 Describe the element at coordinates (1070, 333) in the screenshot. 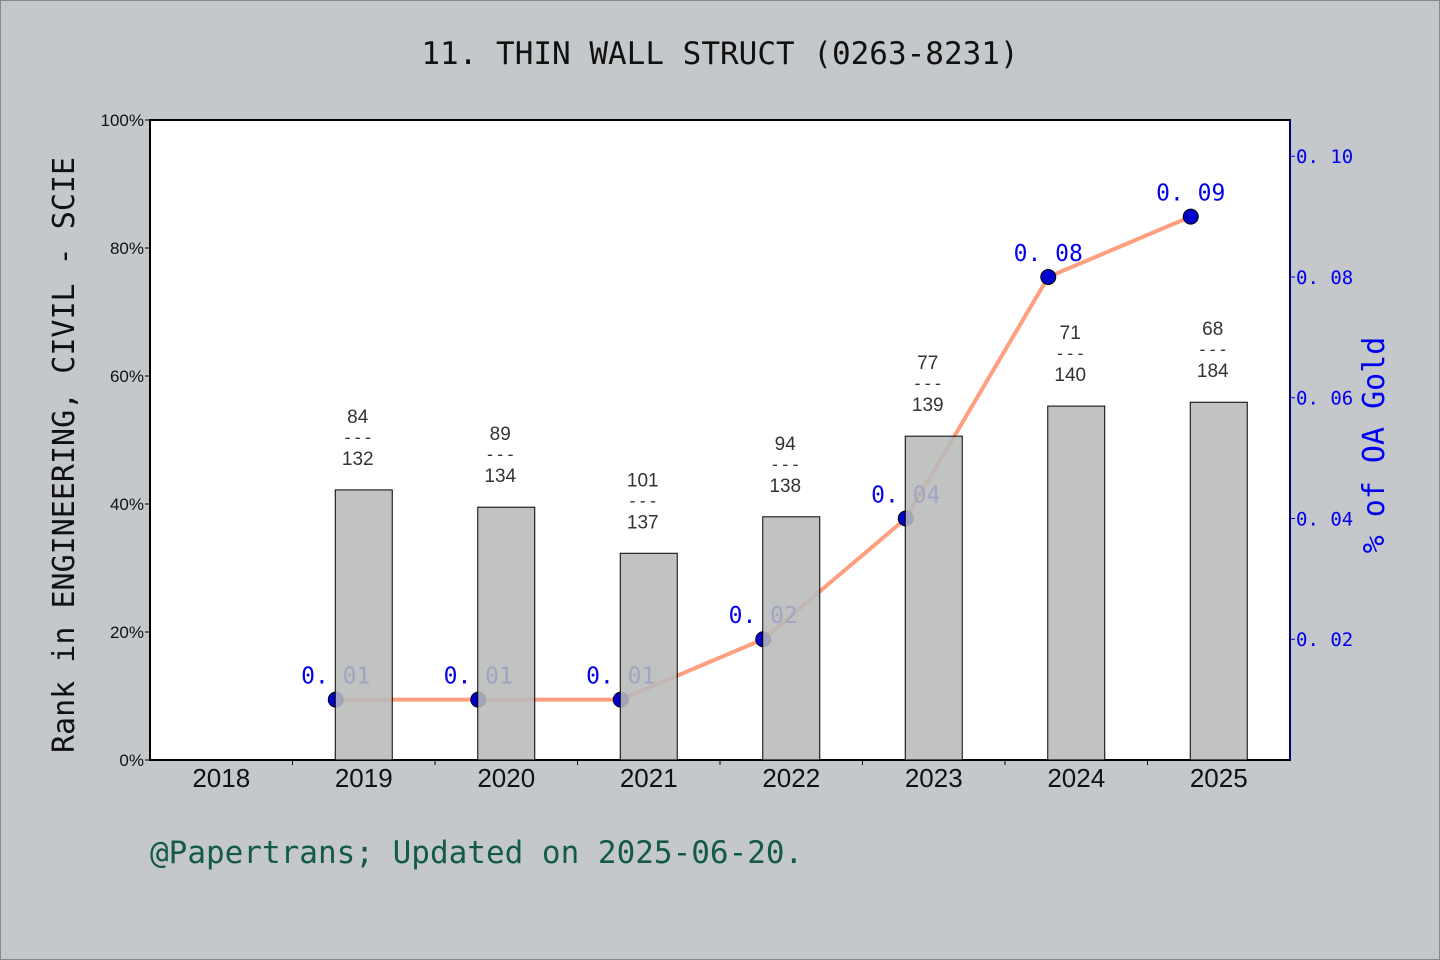

I see `rank-label: 71` at that location.